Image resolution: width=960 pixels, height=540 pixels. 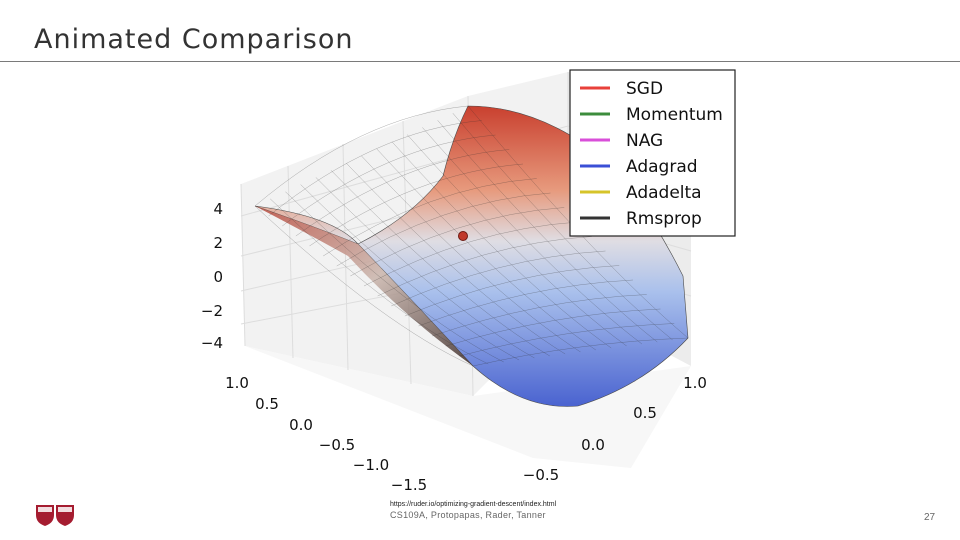 I want to click on z-tick-label: −4, so click(x=212, y=343).